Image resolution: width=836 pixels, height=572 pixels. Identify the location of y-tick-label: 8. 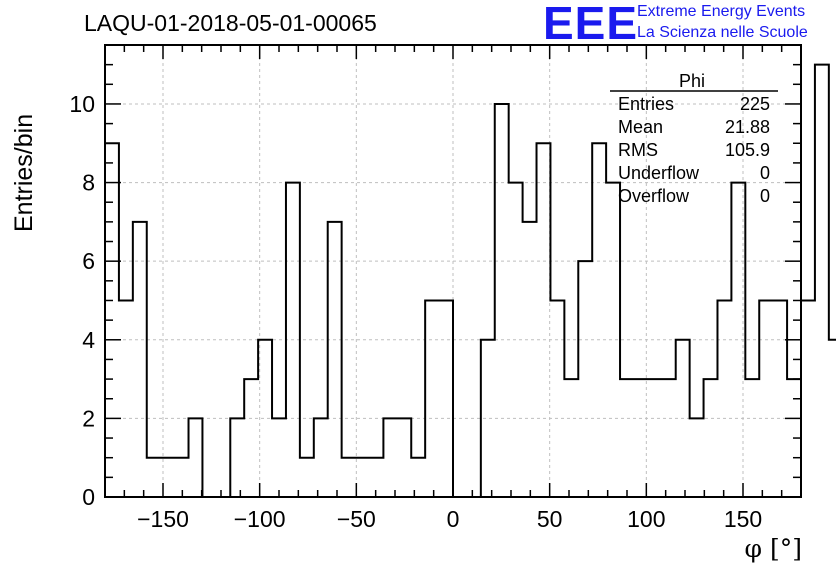
(88, 183).